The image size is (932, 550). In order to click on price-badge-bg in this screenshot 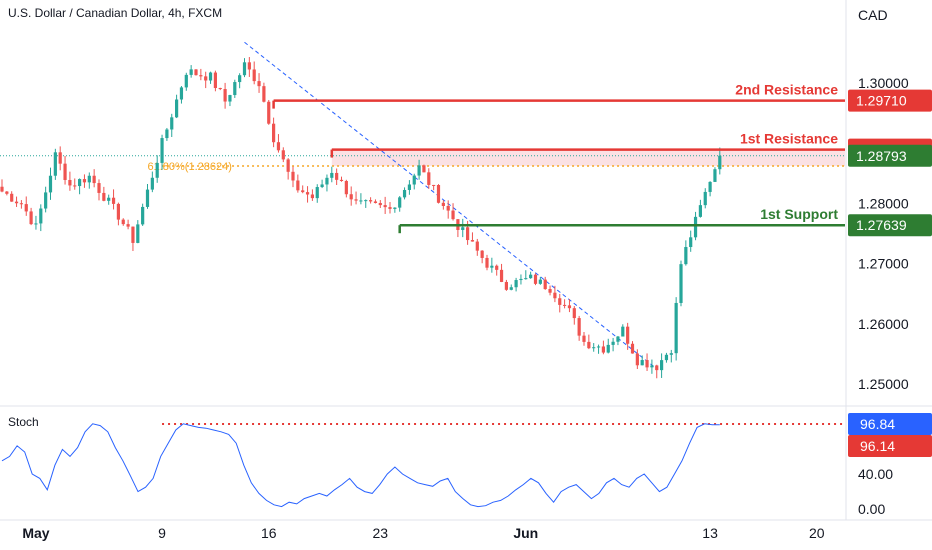, I will do `click(890, 225)`.